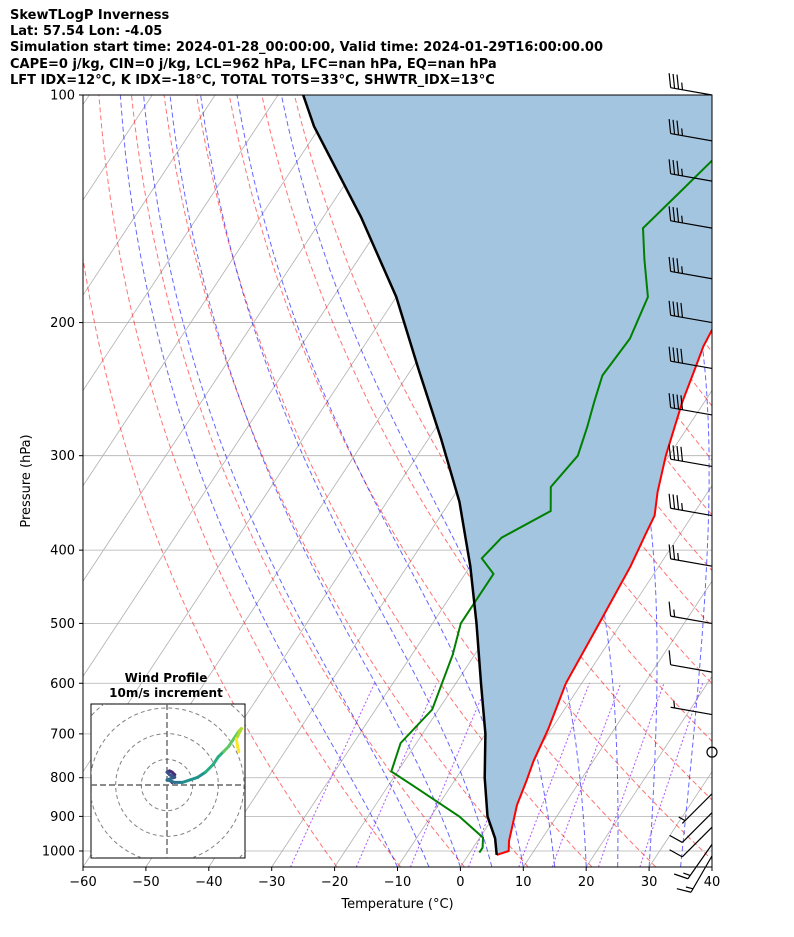 The image size is (794, 937). Describe the element at coordinates (166, 678) in the screenshot. I see `hodograph-title: Wind Profile` at that location.